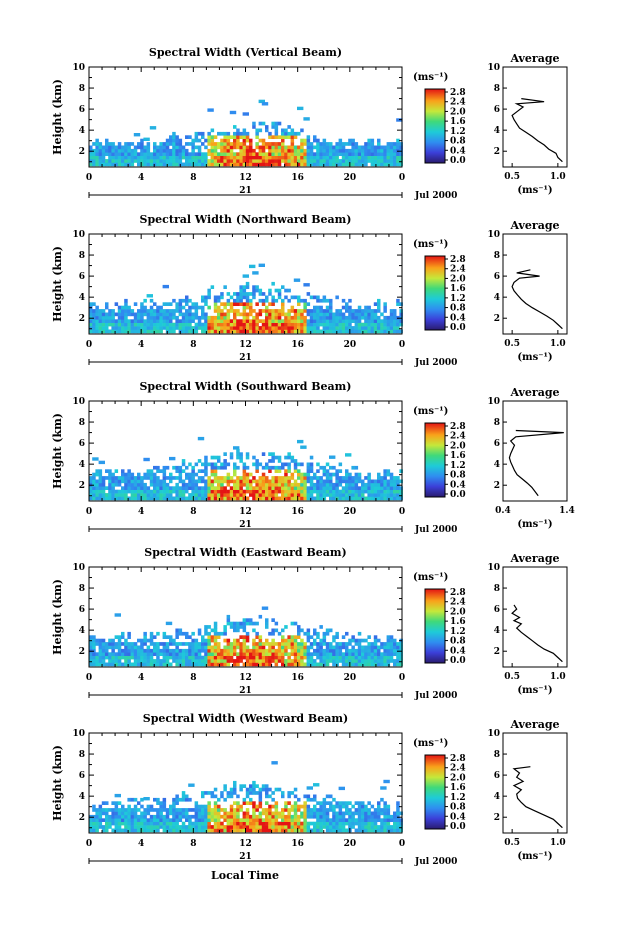  I want to click on avg-y-tick-label: 2, so click(497, 486).